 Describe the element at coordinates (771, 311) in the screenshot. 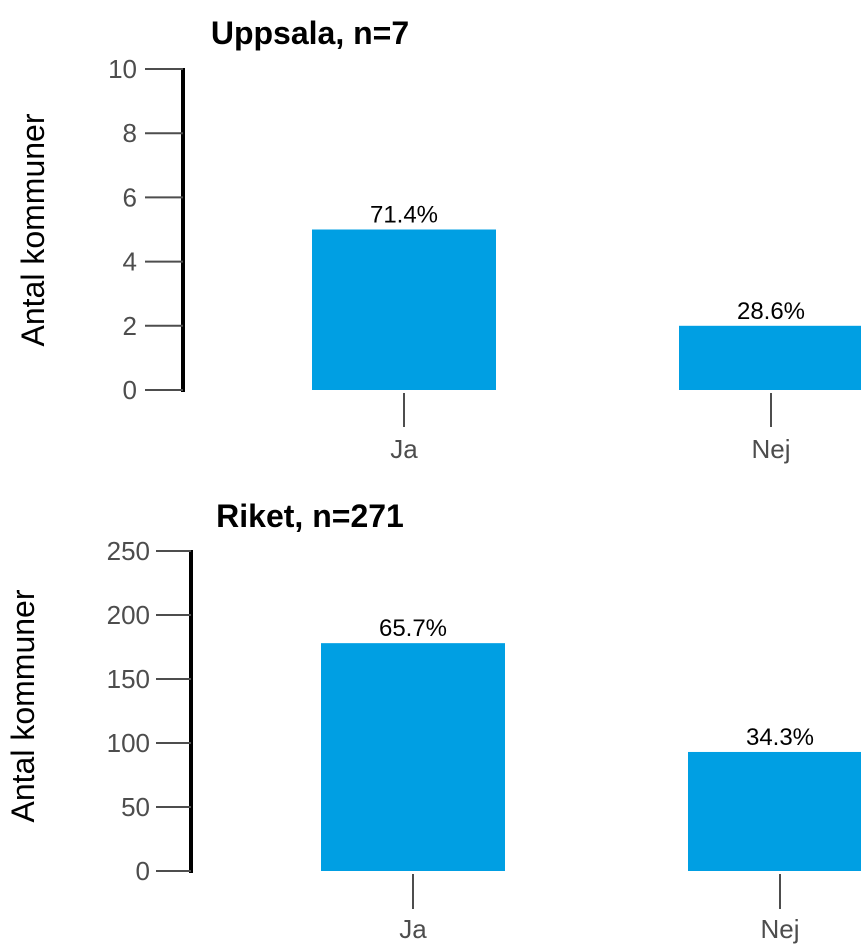

I see `data-label: 28.6%` at that location.